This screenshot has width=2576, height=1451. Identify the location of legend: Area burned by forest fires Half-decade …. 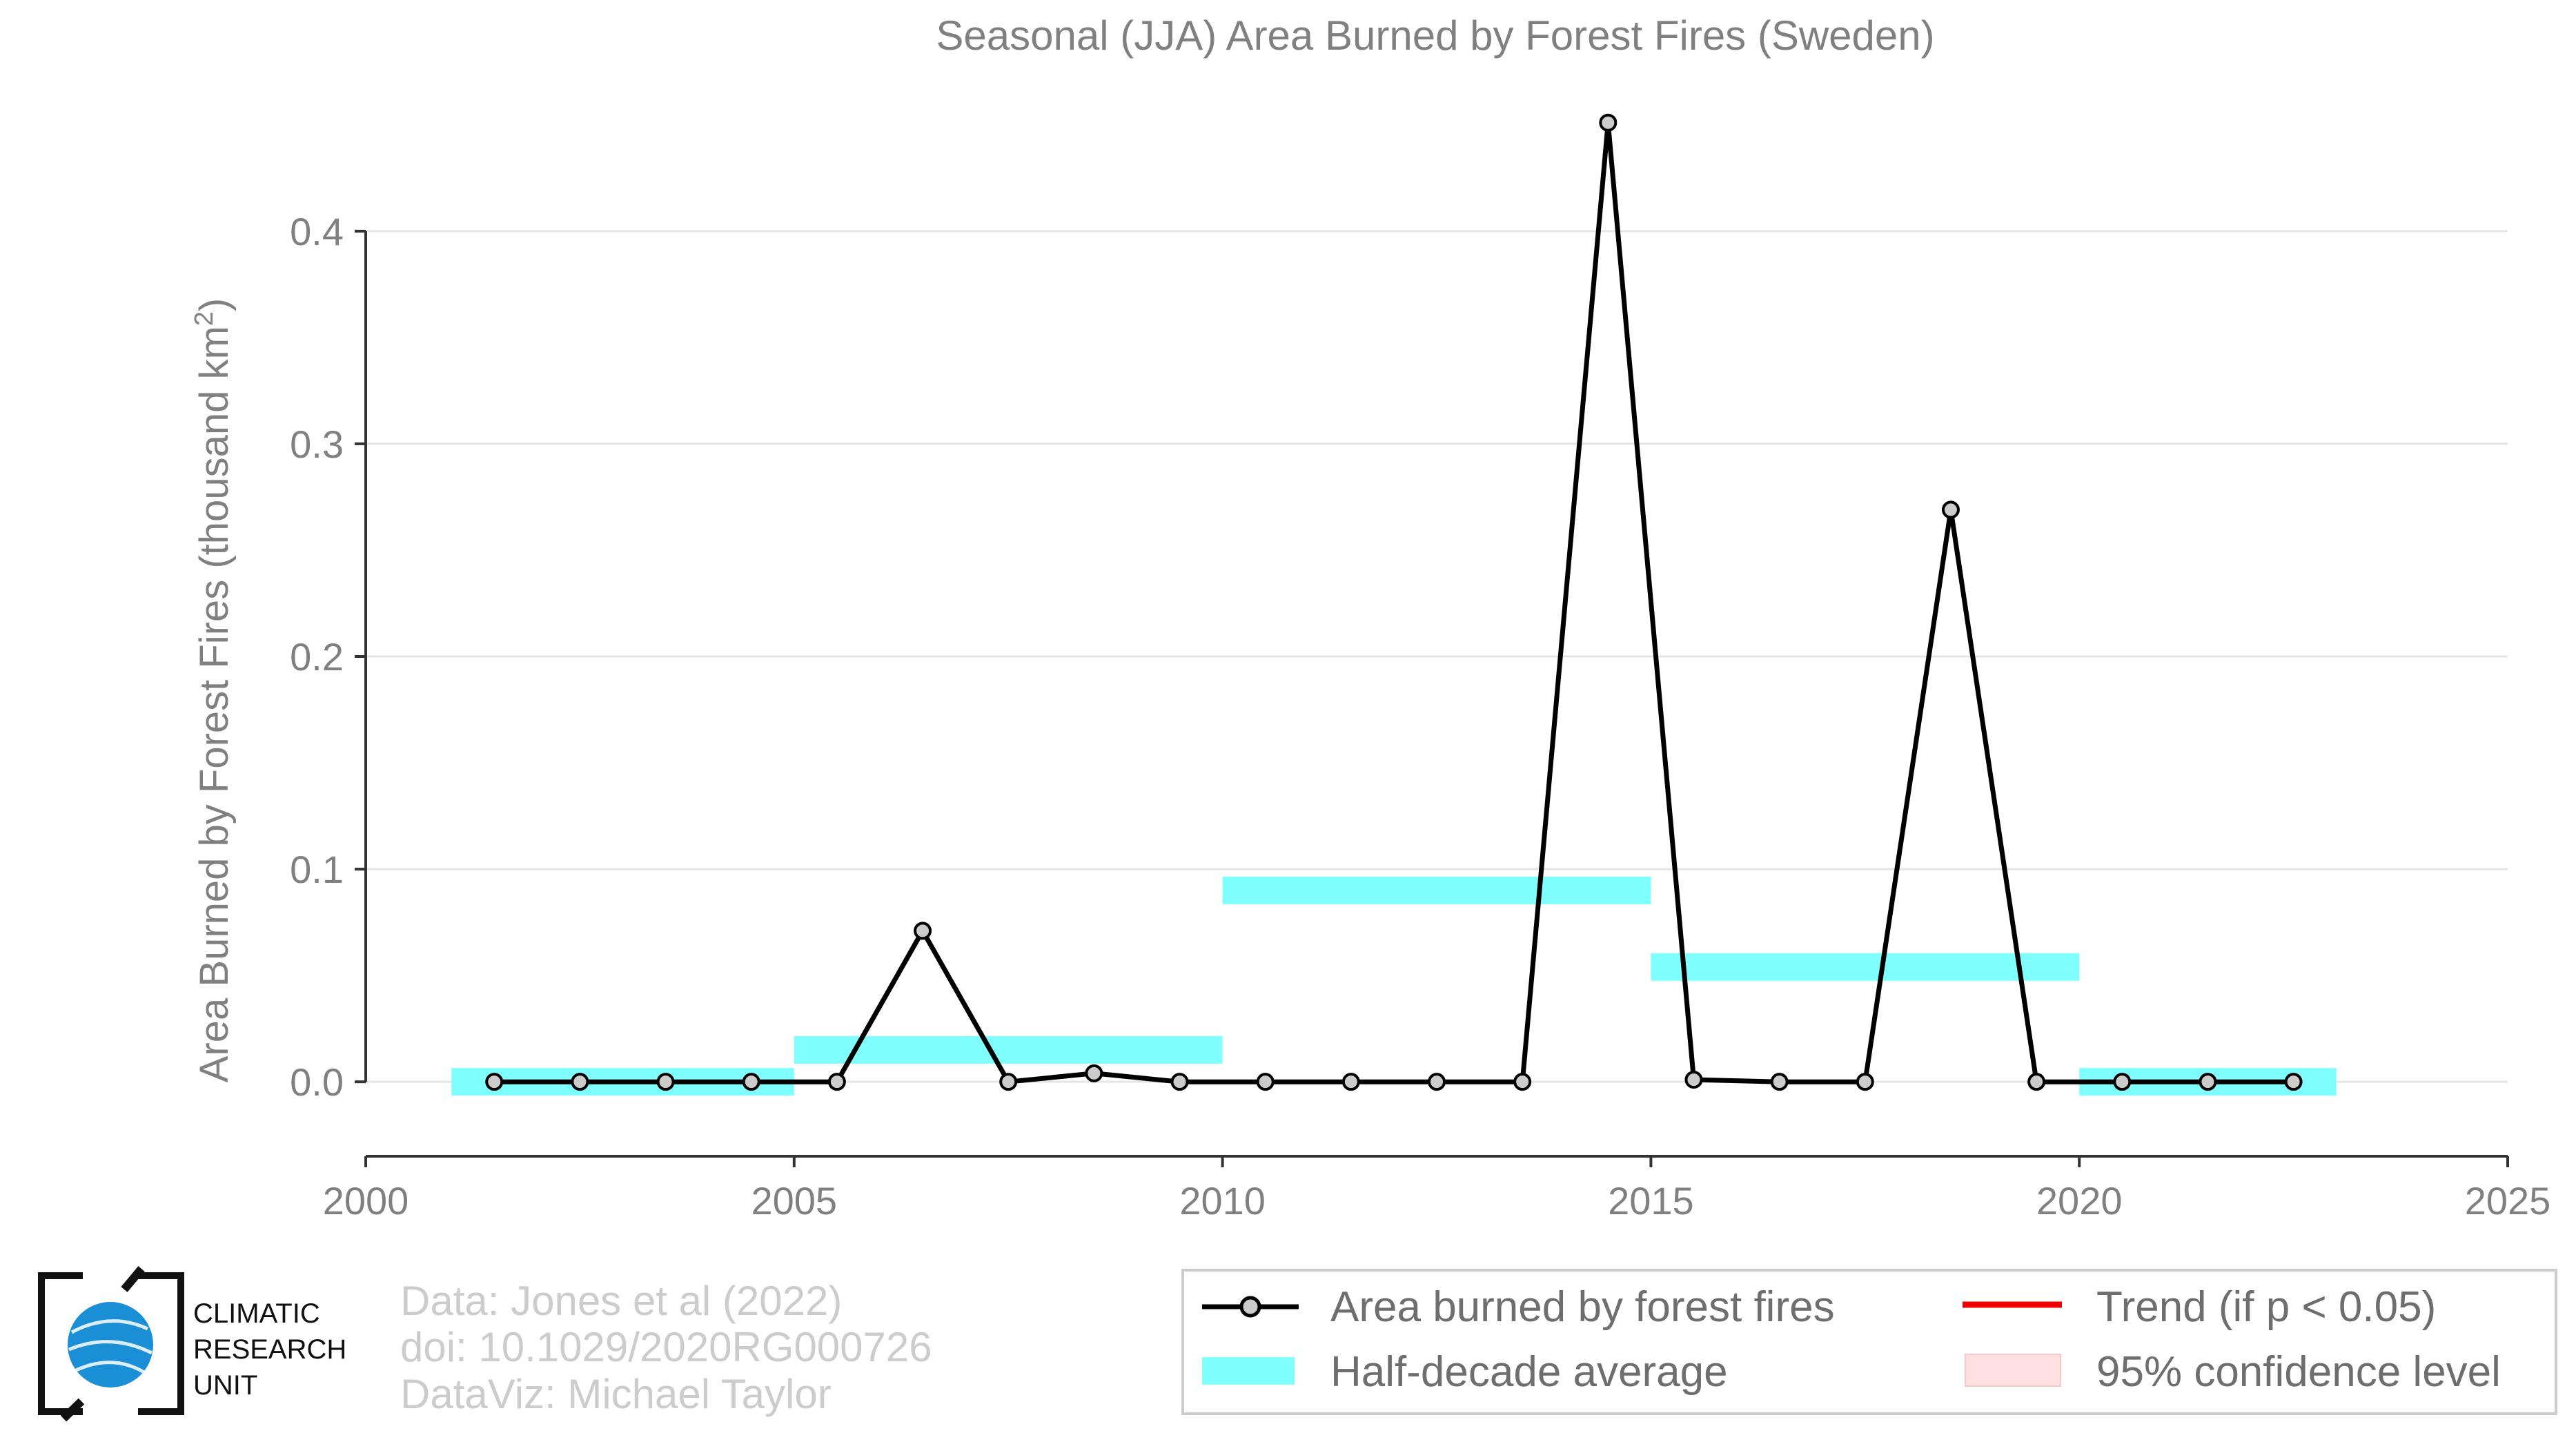
(1869, 1342).